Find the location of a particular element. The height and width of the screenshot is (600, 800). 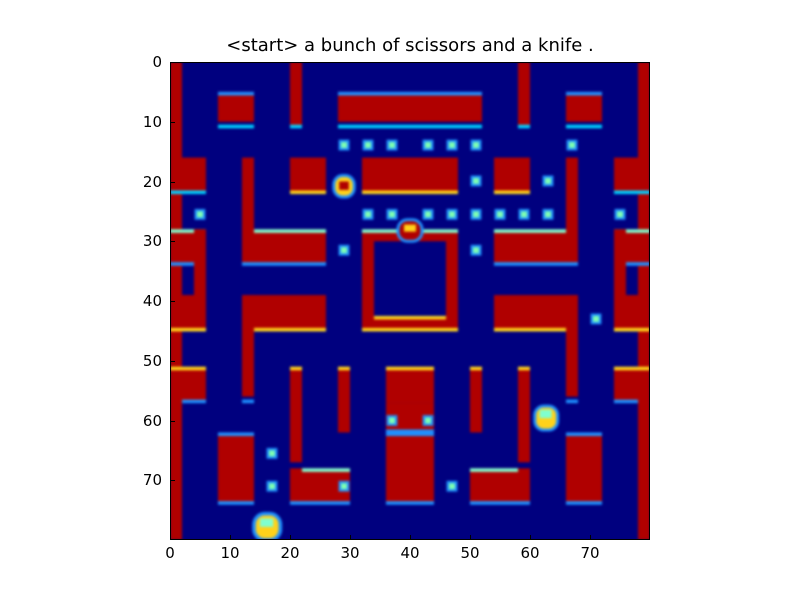

x-tick-label: 40 is located at coordinates (410, 553).